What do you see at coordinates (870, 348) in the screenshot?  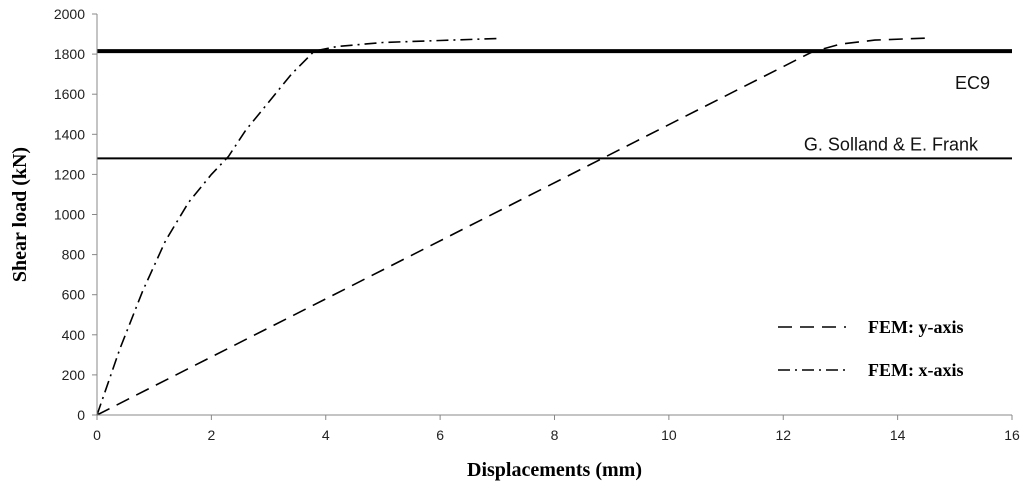 I see `legend: FEM: y-axis FEM: x-axis` at bounding box center [870, 348].